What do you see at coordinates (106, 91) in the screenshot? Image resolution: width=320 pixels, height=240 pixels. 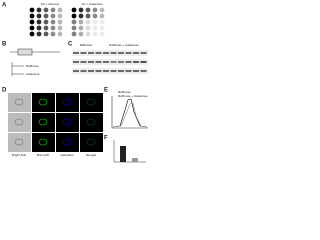 I see `panel-label: E` at bounding box center [106, 91].